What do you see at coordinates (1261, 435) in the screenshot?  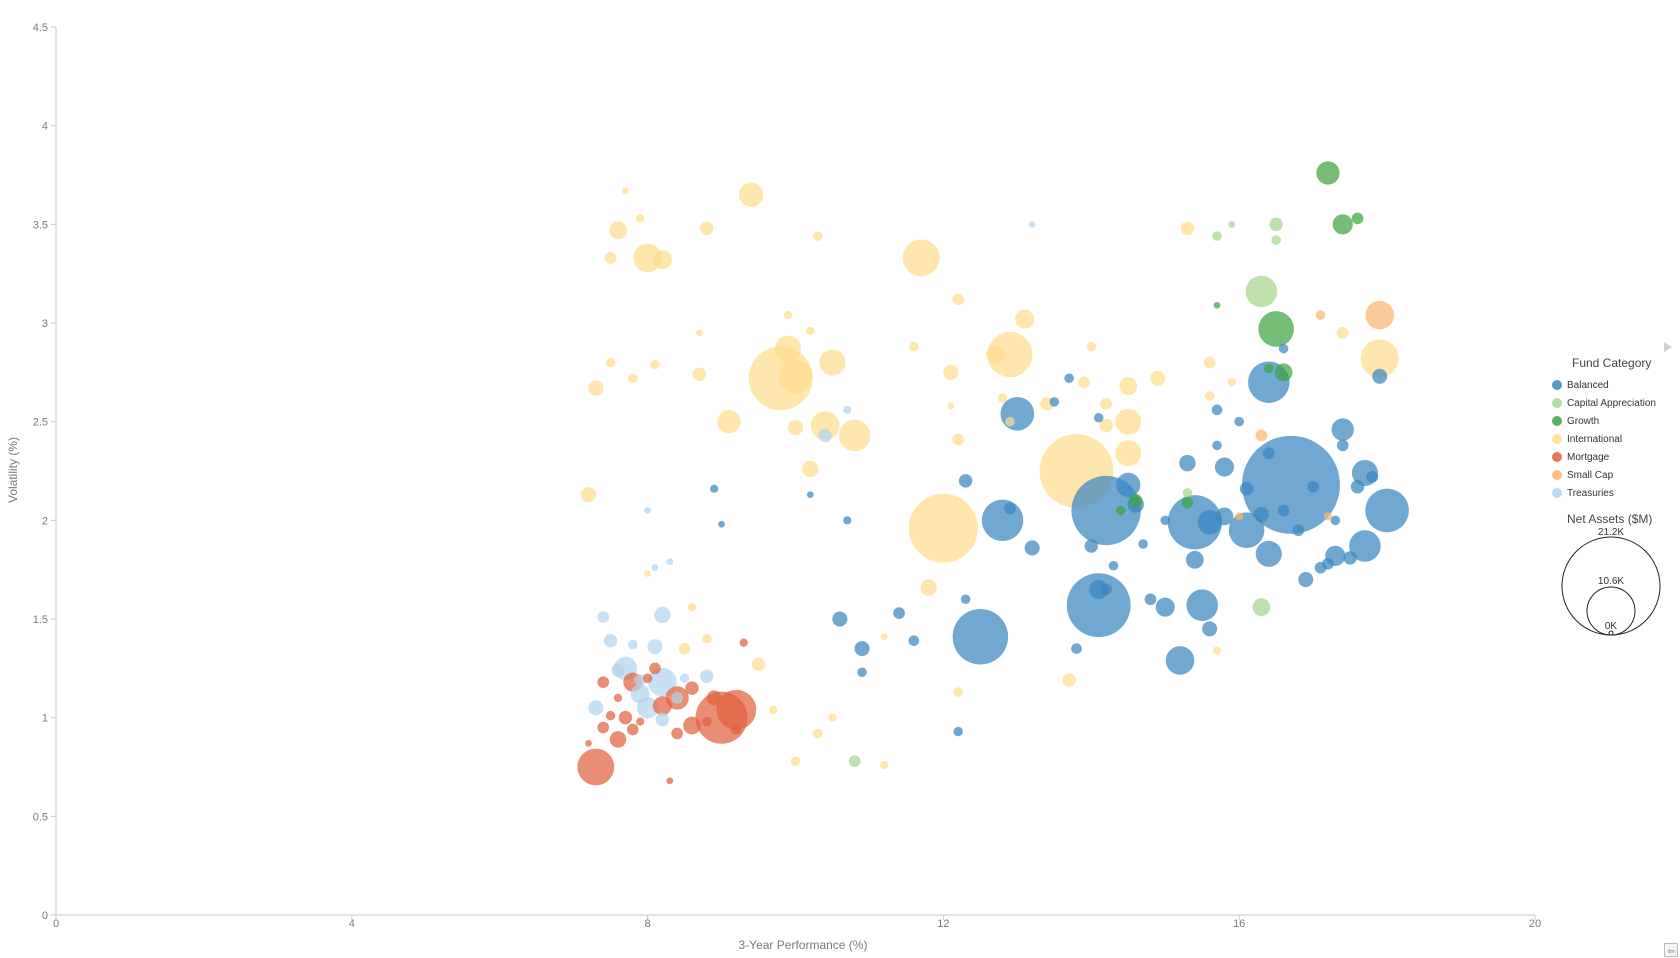 I see `bubble-small-cap` at bounding box center [1261, 435].